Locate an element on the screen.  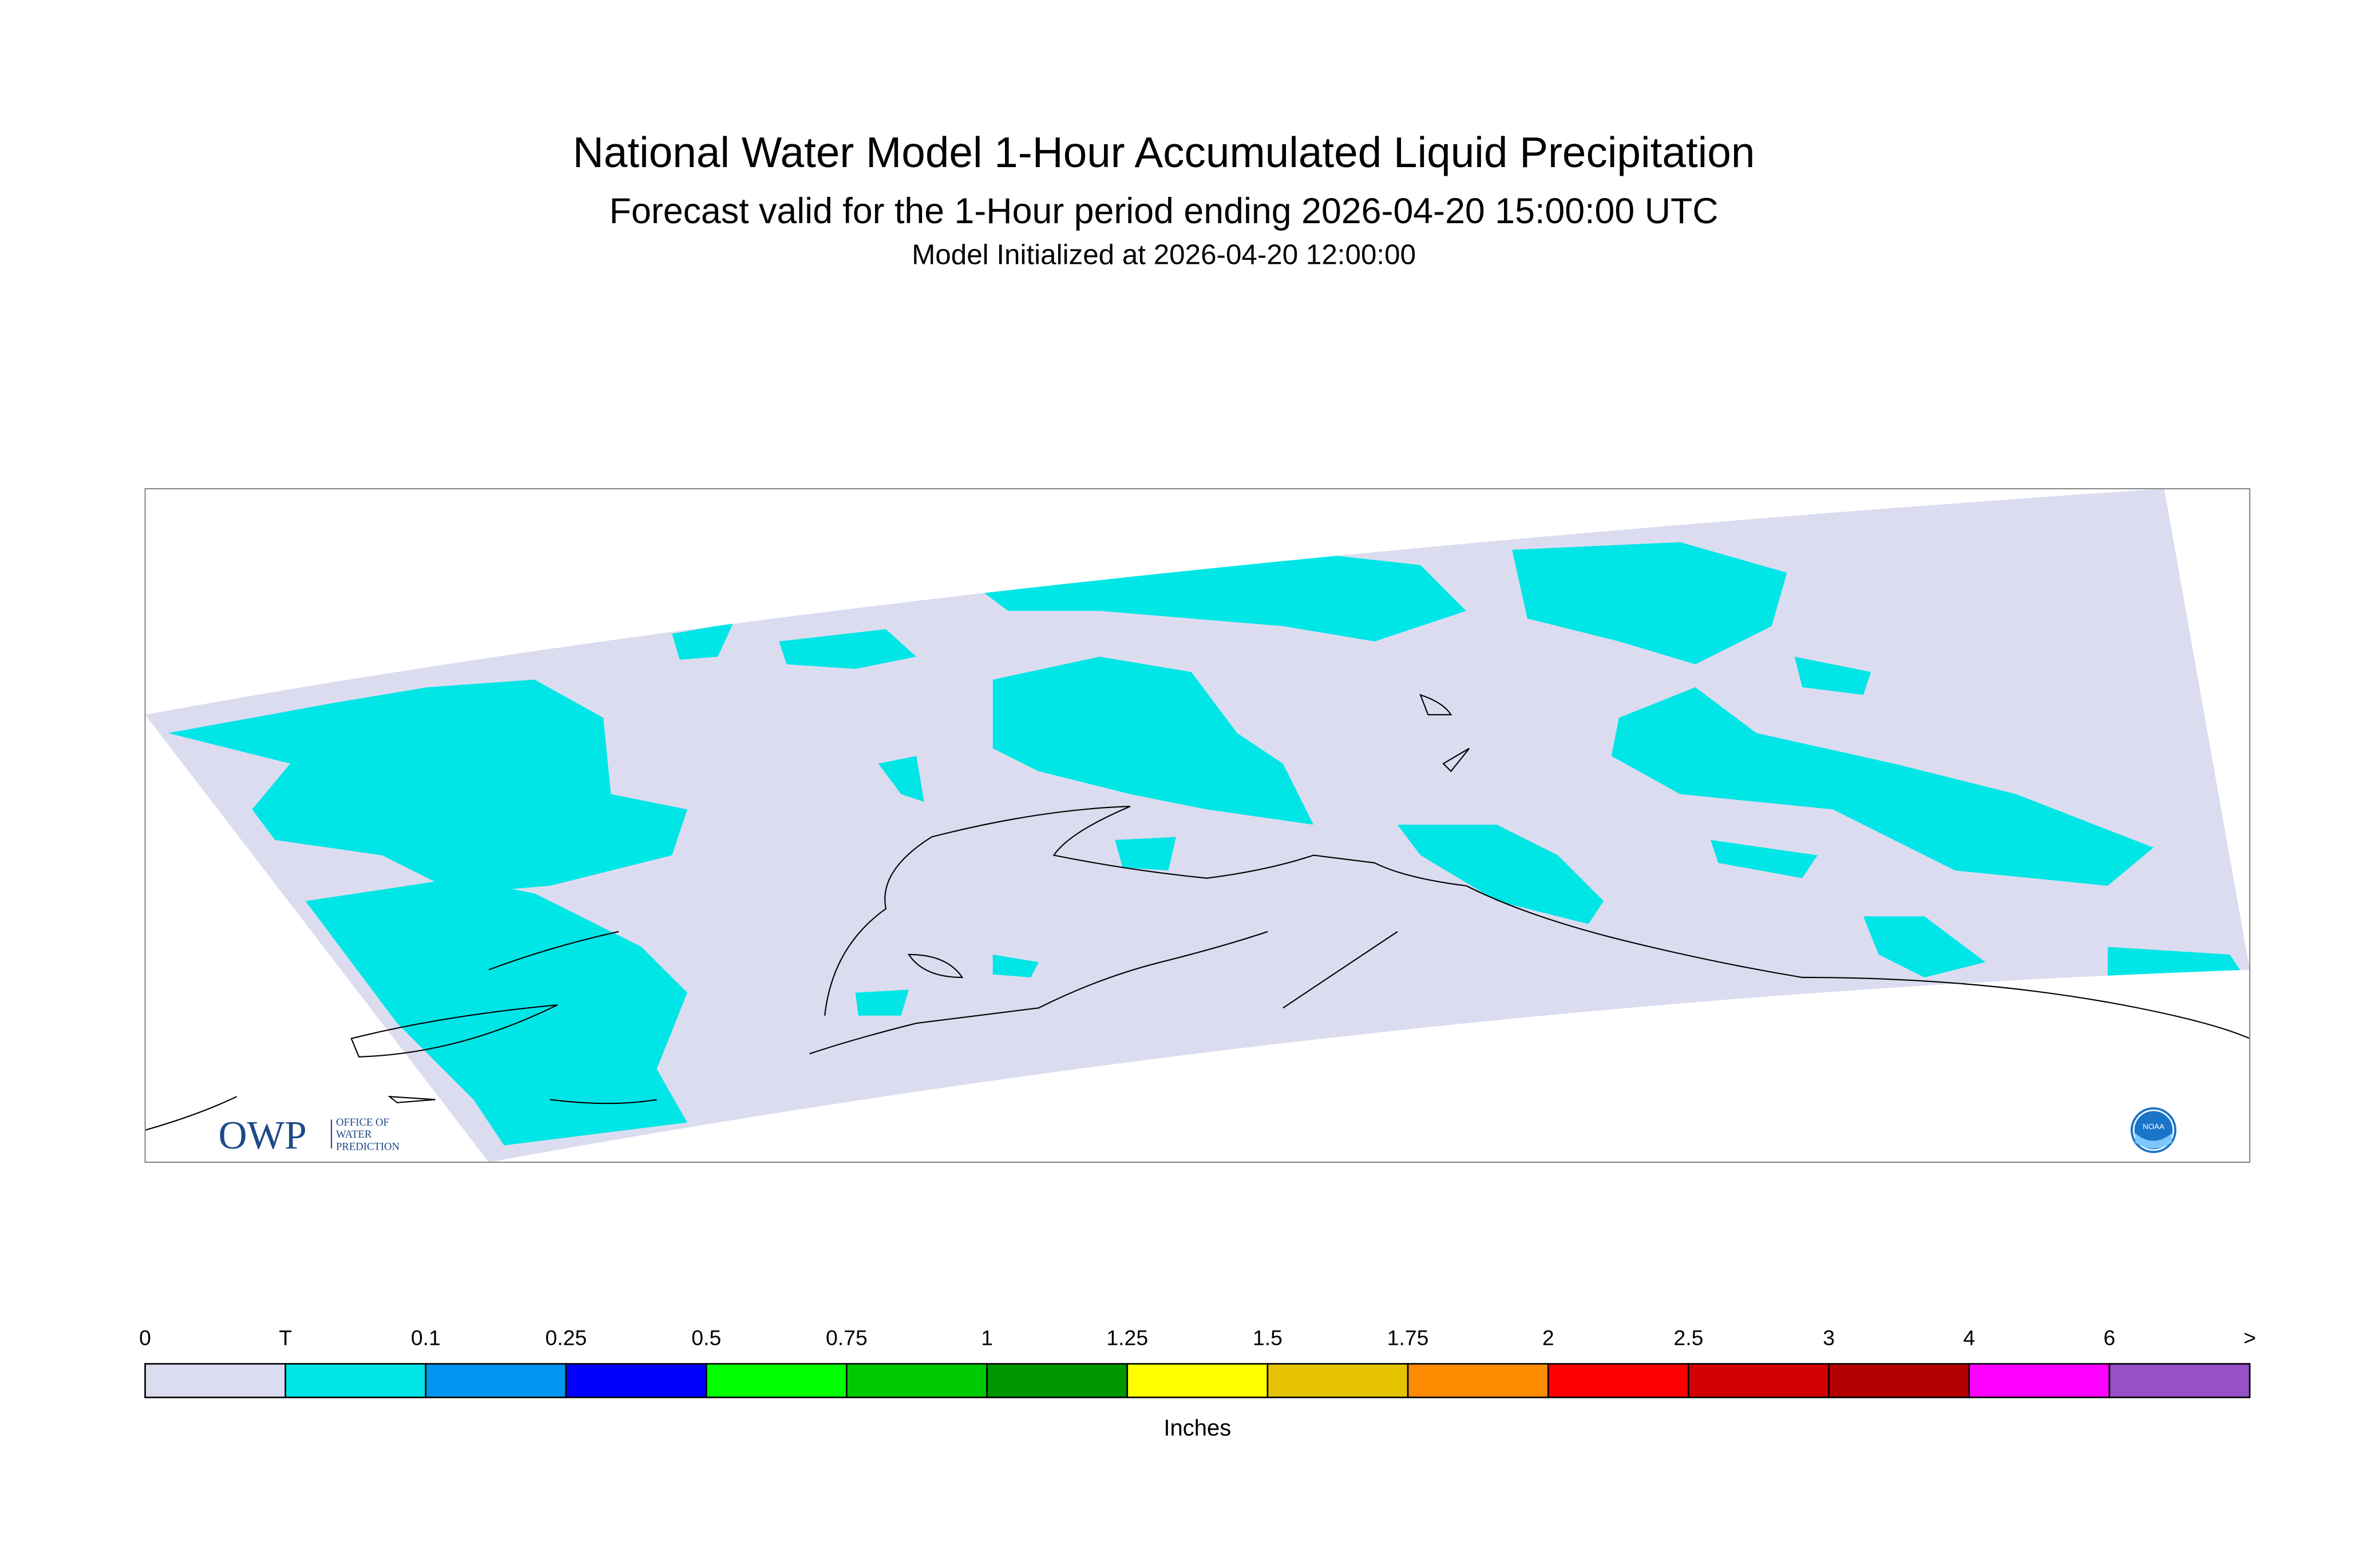
owp-logo-line: WATER is located at coordinates (354, 1135).